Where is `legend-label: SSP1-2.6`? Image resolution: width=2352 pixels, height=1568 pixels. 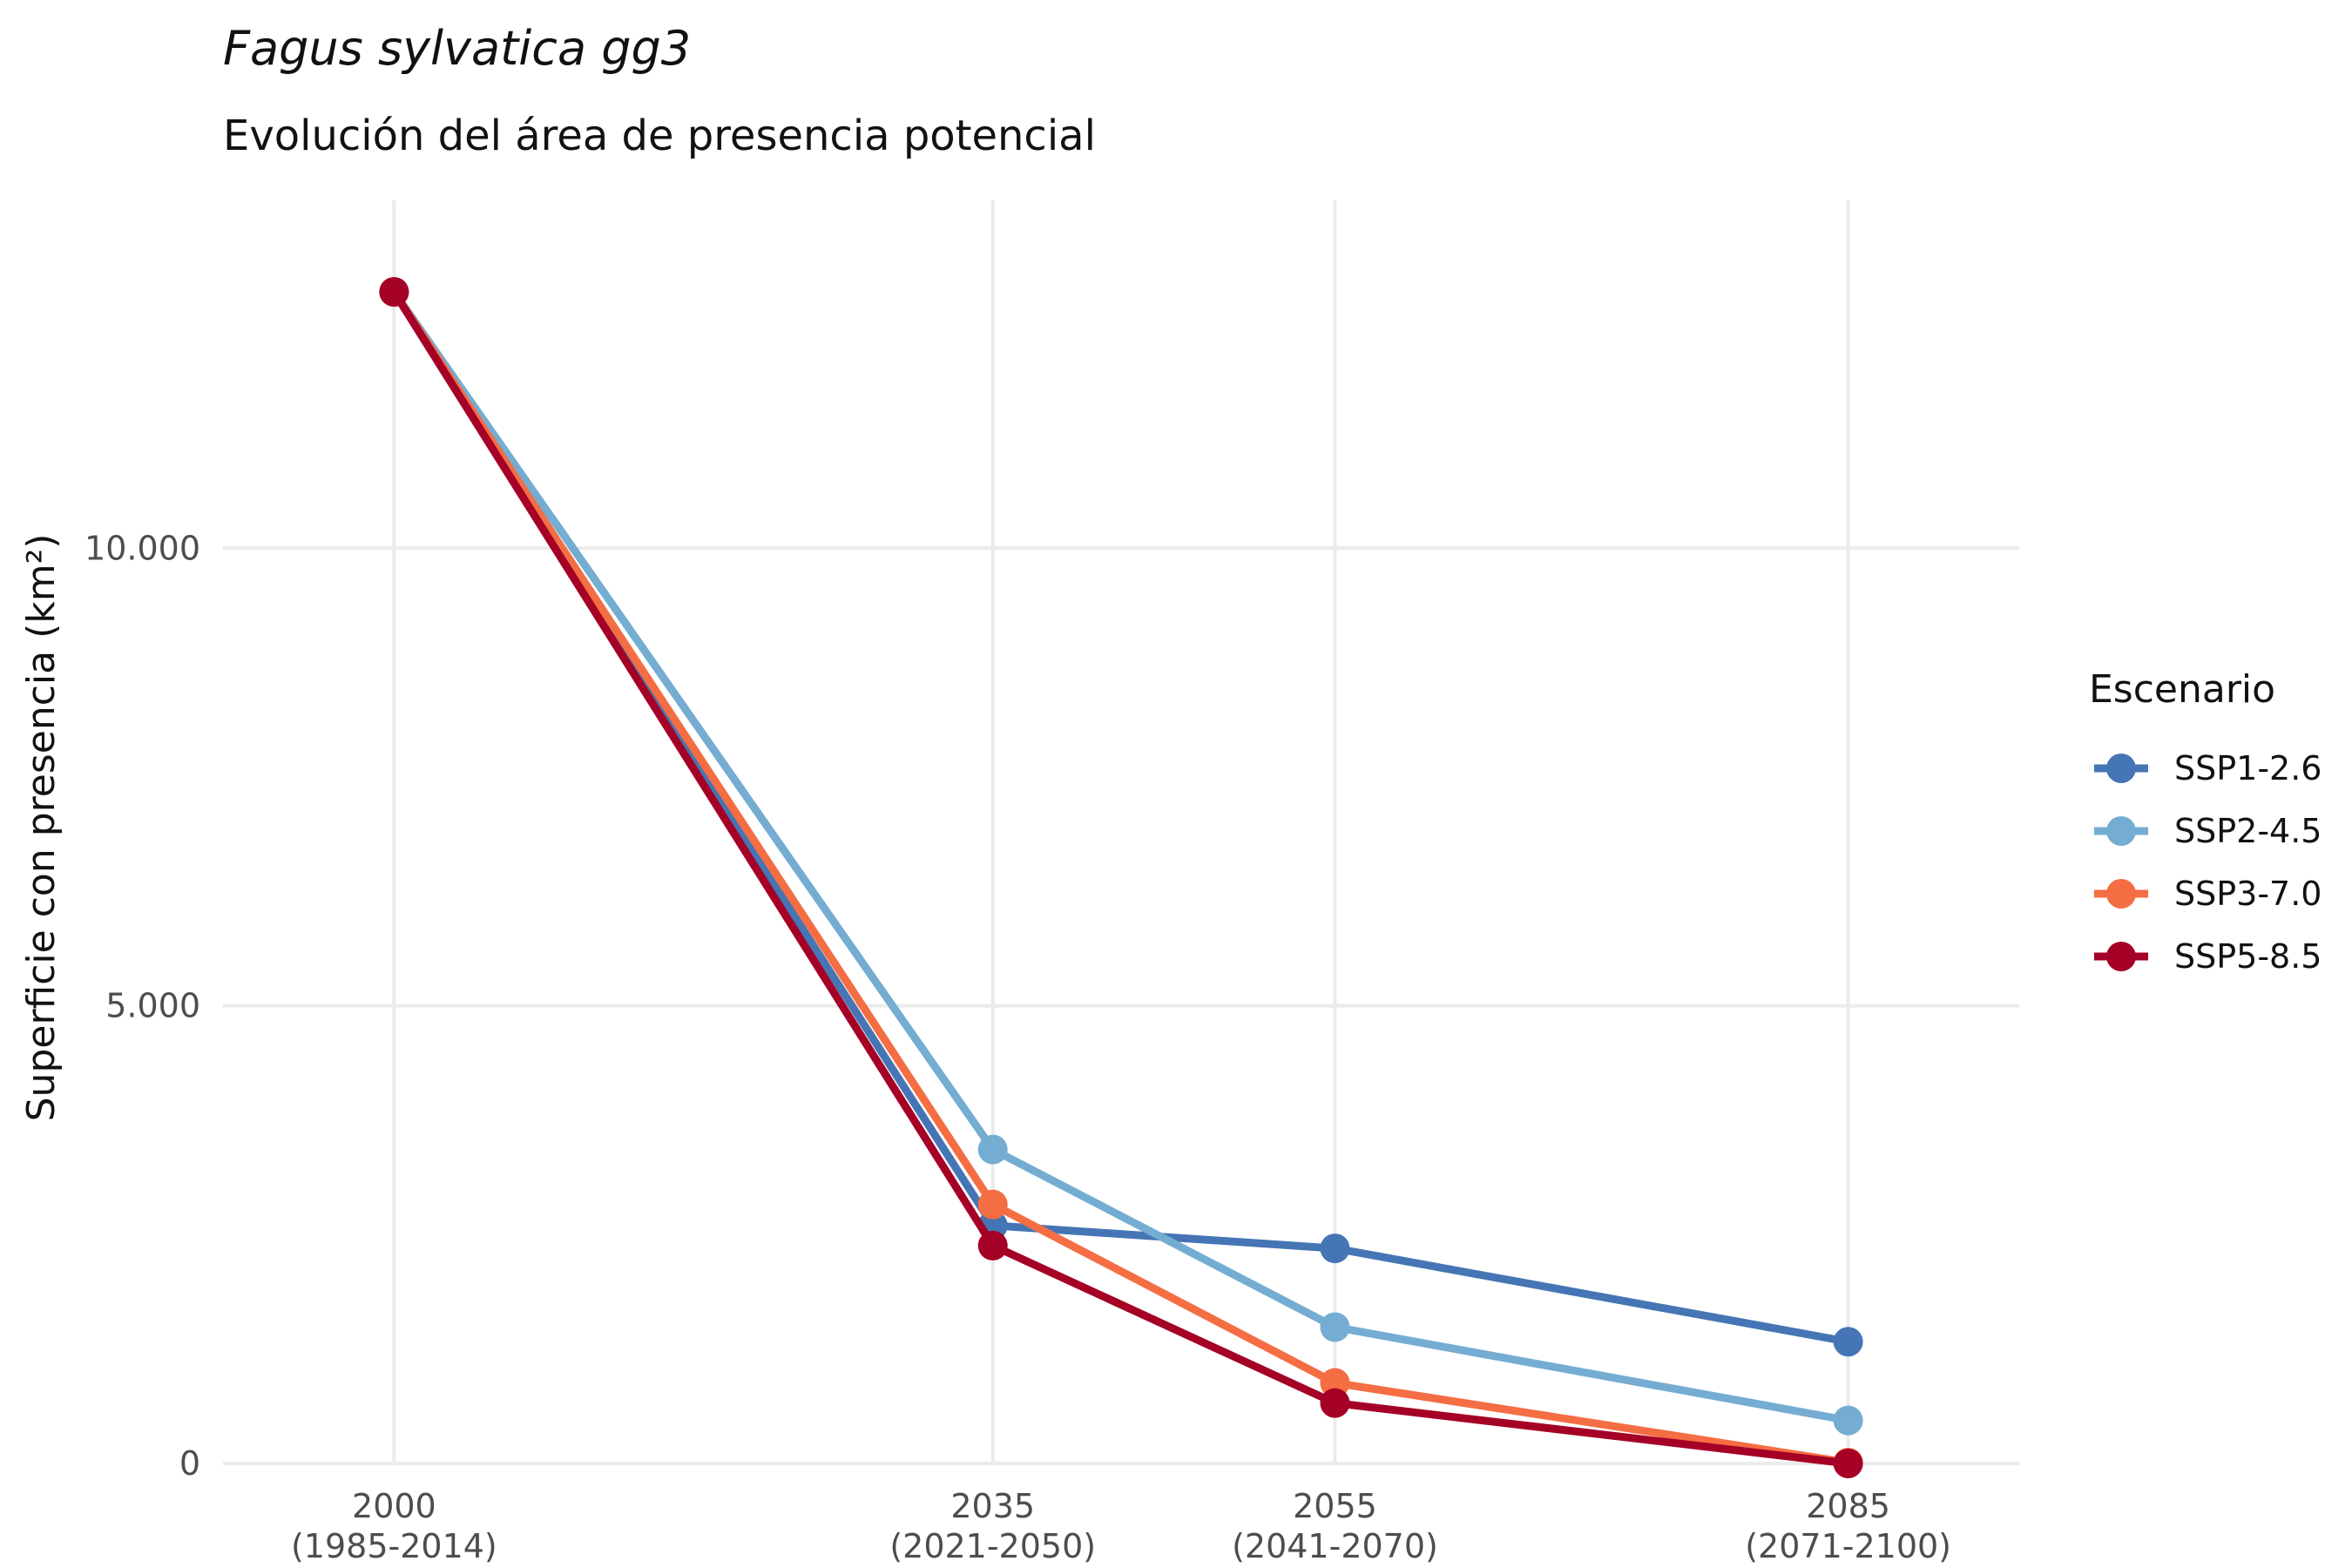 legend-label: SSP1-2.6 is located at coordinates (2248, 768).